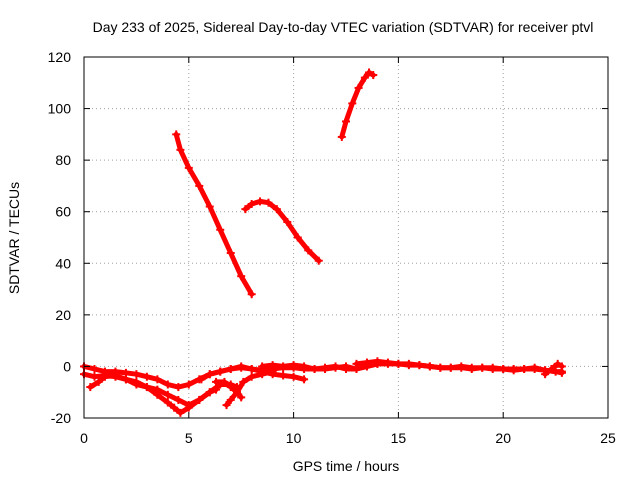 The width and height of the screenshot is (640, 480). I want to click on y-tick-label: 100, so click(60, 109).